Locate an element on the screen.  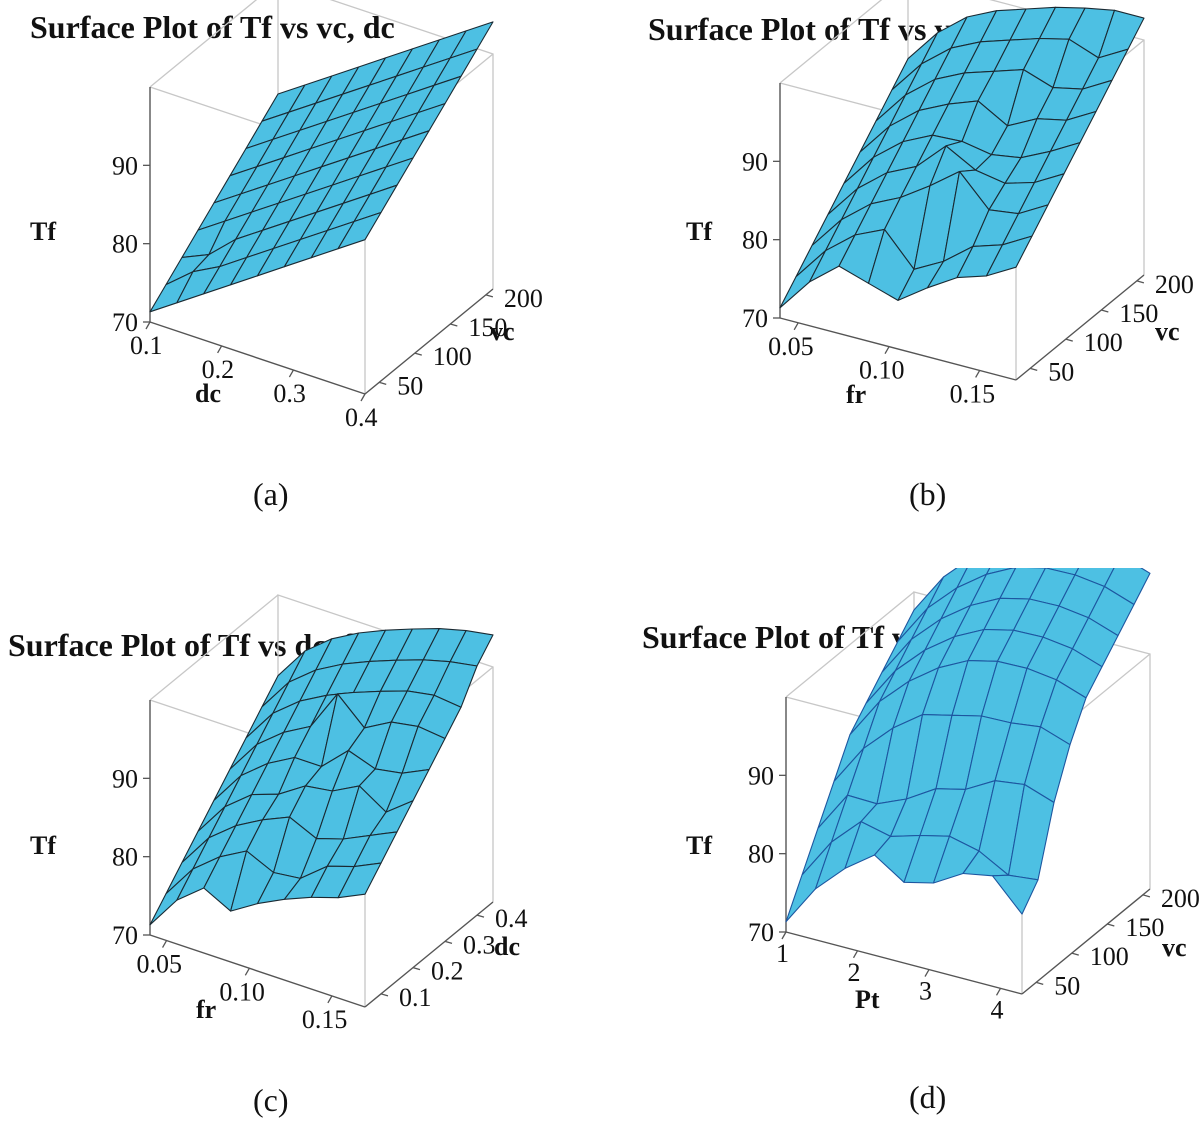
surface-geometry: 70 80 90 0.05 0.10 0.15 0.10.20.30.4 is located at coordinates (320, 814).